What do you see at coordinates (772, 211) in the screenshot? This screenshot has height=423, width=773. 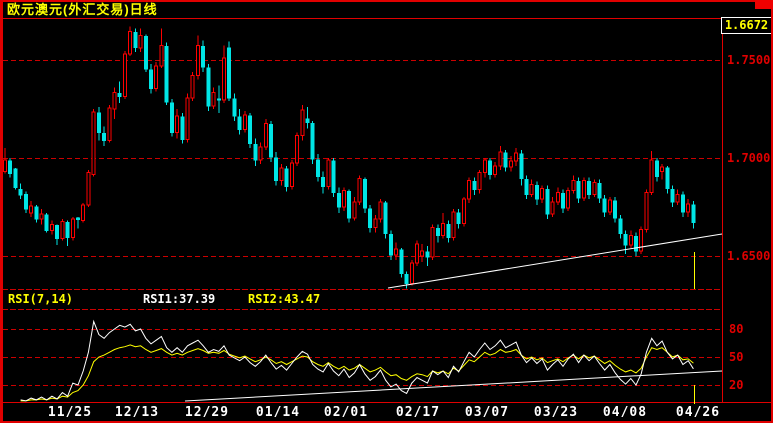 I see `window-border-right` at bounding box center [772, 211].